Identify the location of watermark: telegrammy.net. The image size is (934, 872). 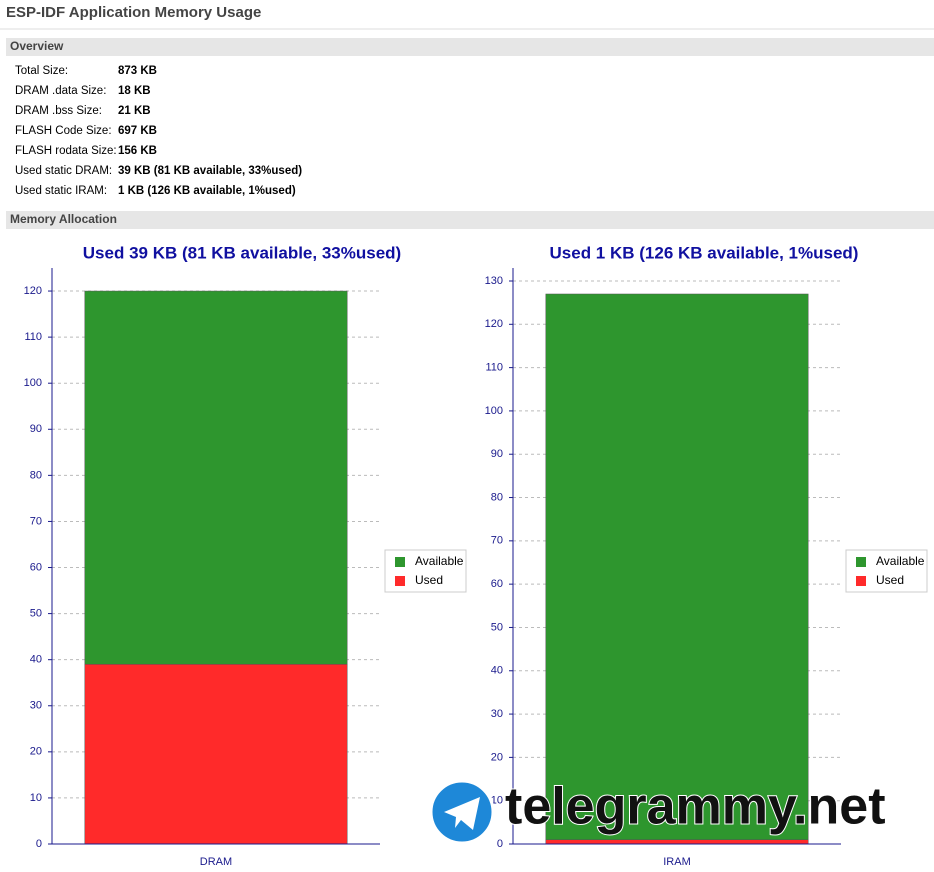
(695, 807).